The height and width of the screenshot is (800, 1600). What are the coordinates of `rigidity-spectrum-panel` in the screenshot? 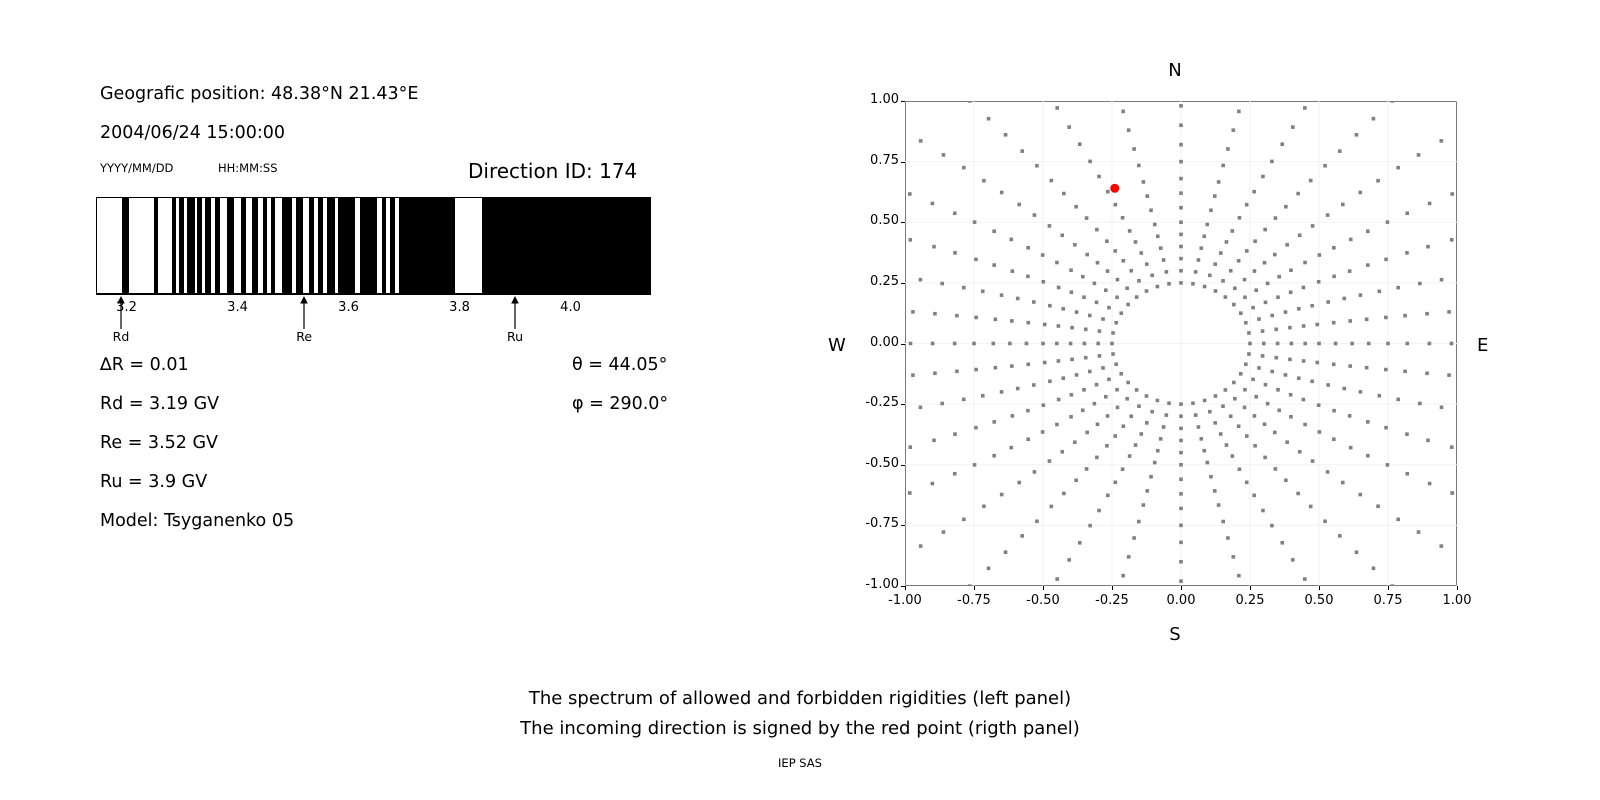 It's located at (373, 245).